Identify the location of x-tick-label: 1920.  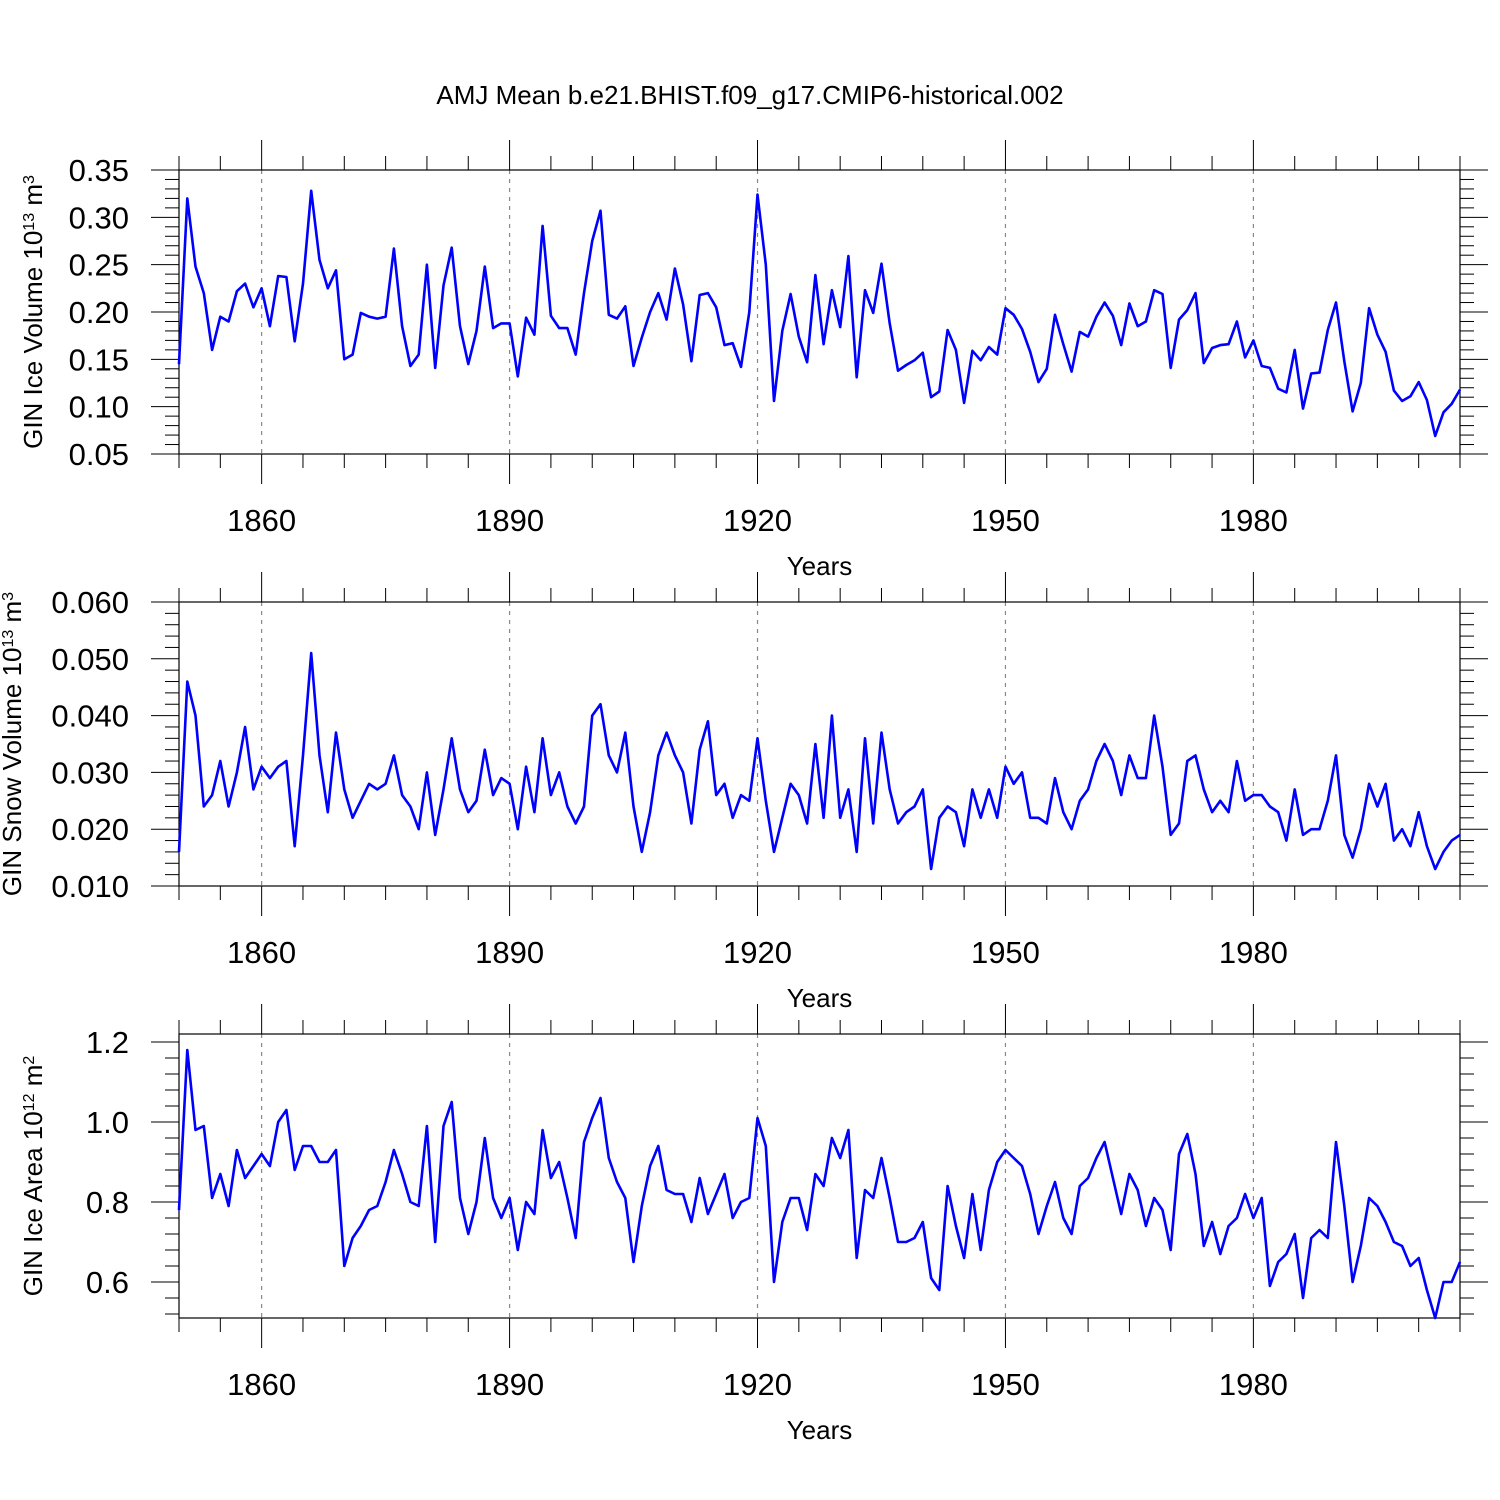
(757, 1384).